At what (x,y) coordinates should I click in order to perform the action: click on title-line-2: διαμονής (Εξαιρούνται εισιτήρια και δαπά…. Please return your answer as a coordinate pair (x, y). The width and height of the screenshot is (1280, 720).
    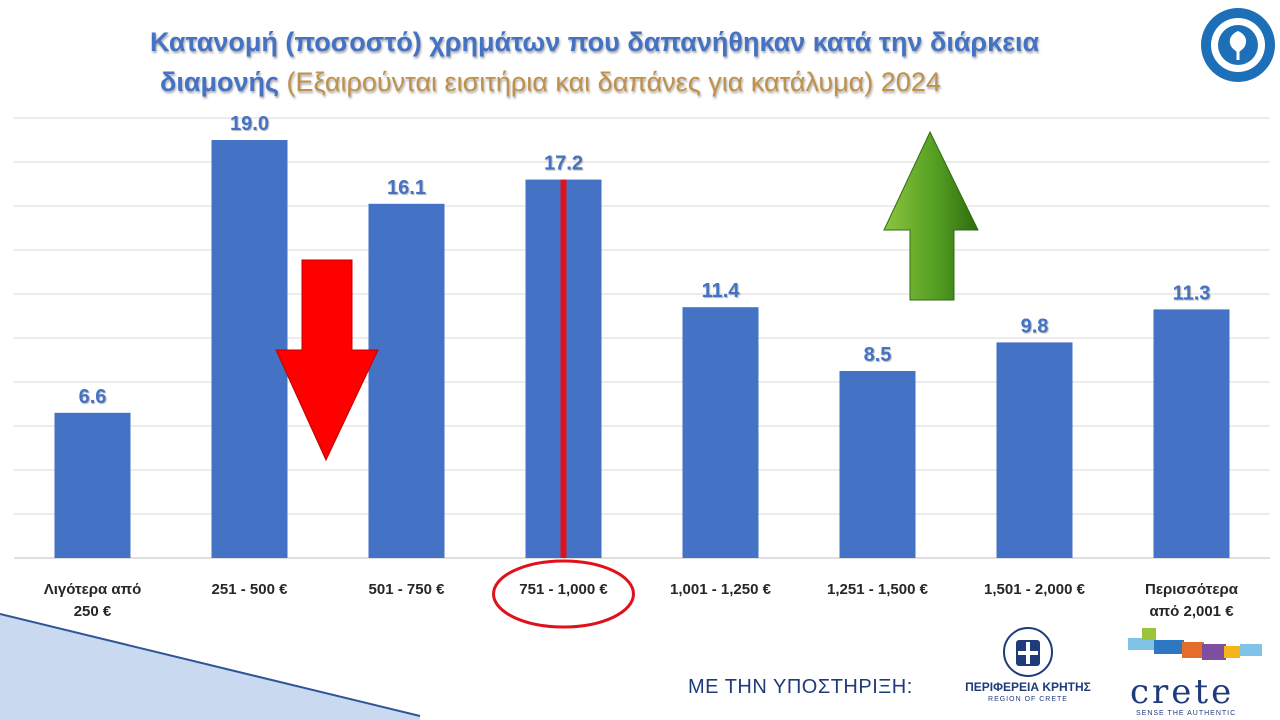
    Looking at the image, I should click on (675, 82).